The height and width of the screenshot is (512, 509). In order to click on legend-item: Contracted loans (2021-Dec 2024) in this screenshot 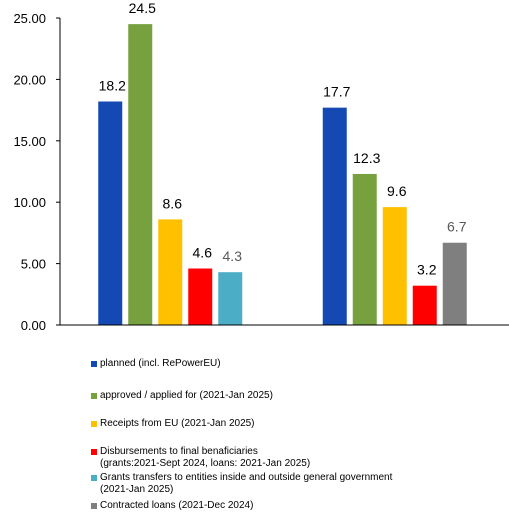, I will do `click(172, 506)`.